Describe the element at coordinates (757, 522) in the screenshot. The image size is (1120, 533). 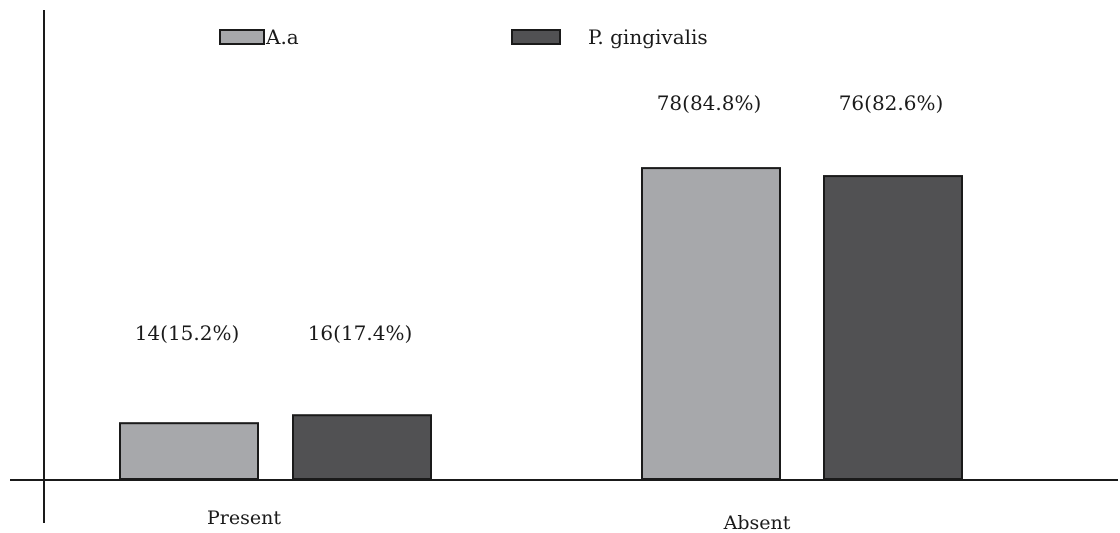
I see `category-label-absent: Absent` at that location.